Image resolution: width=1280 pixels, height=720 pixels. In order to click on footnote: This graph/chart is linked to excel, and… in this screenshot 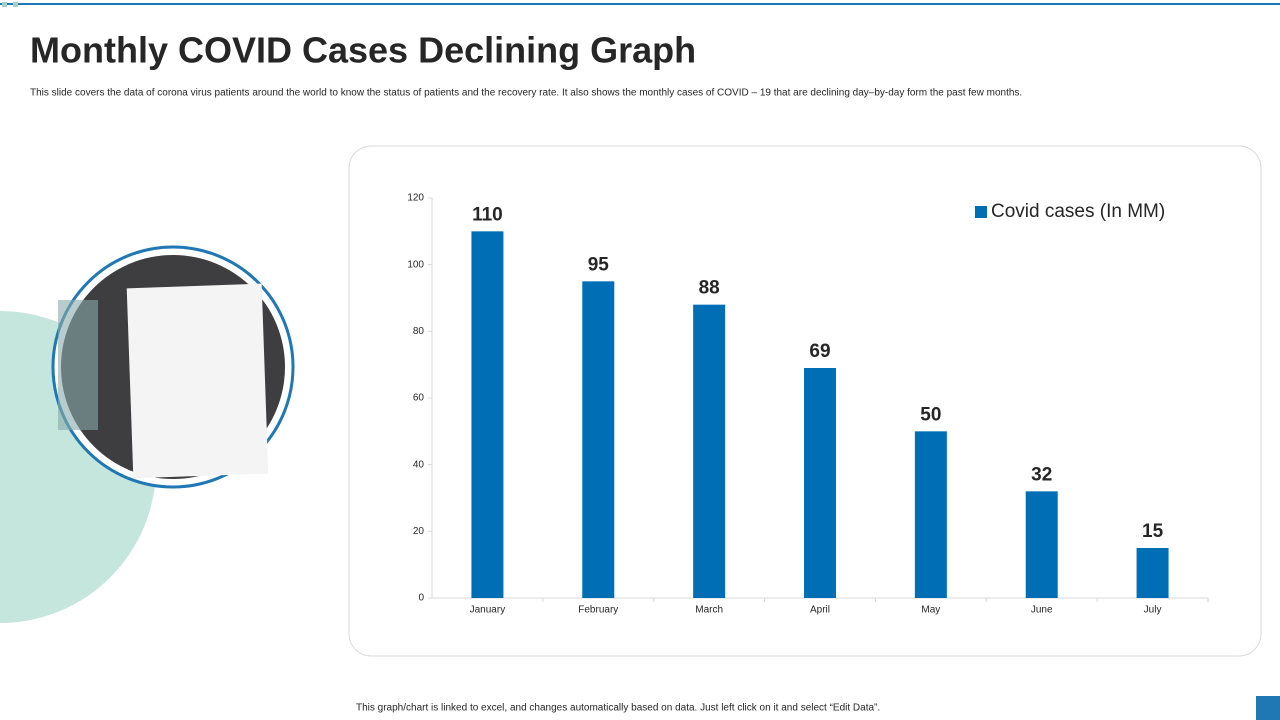, I will do `click(618, 708)`.